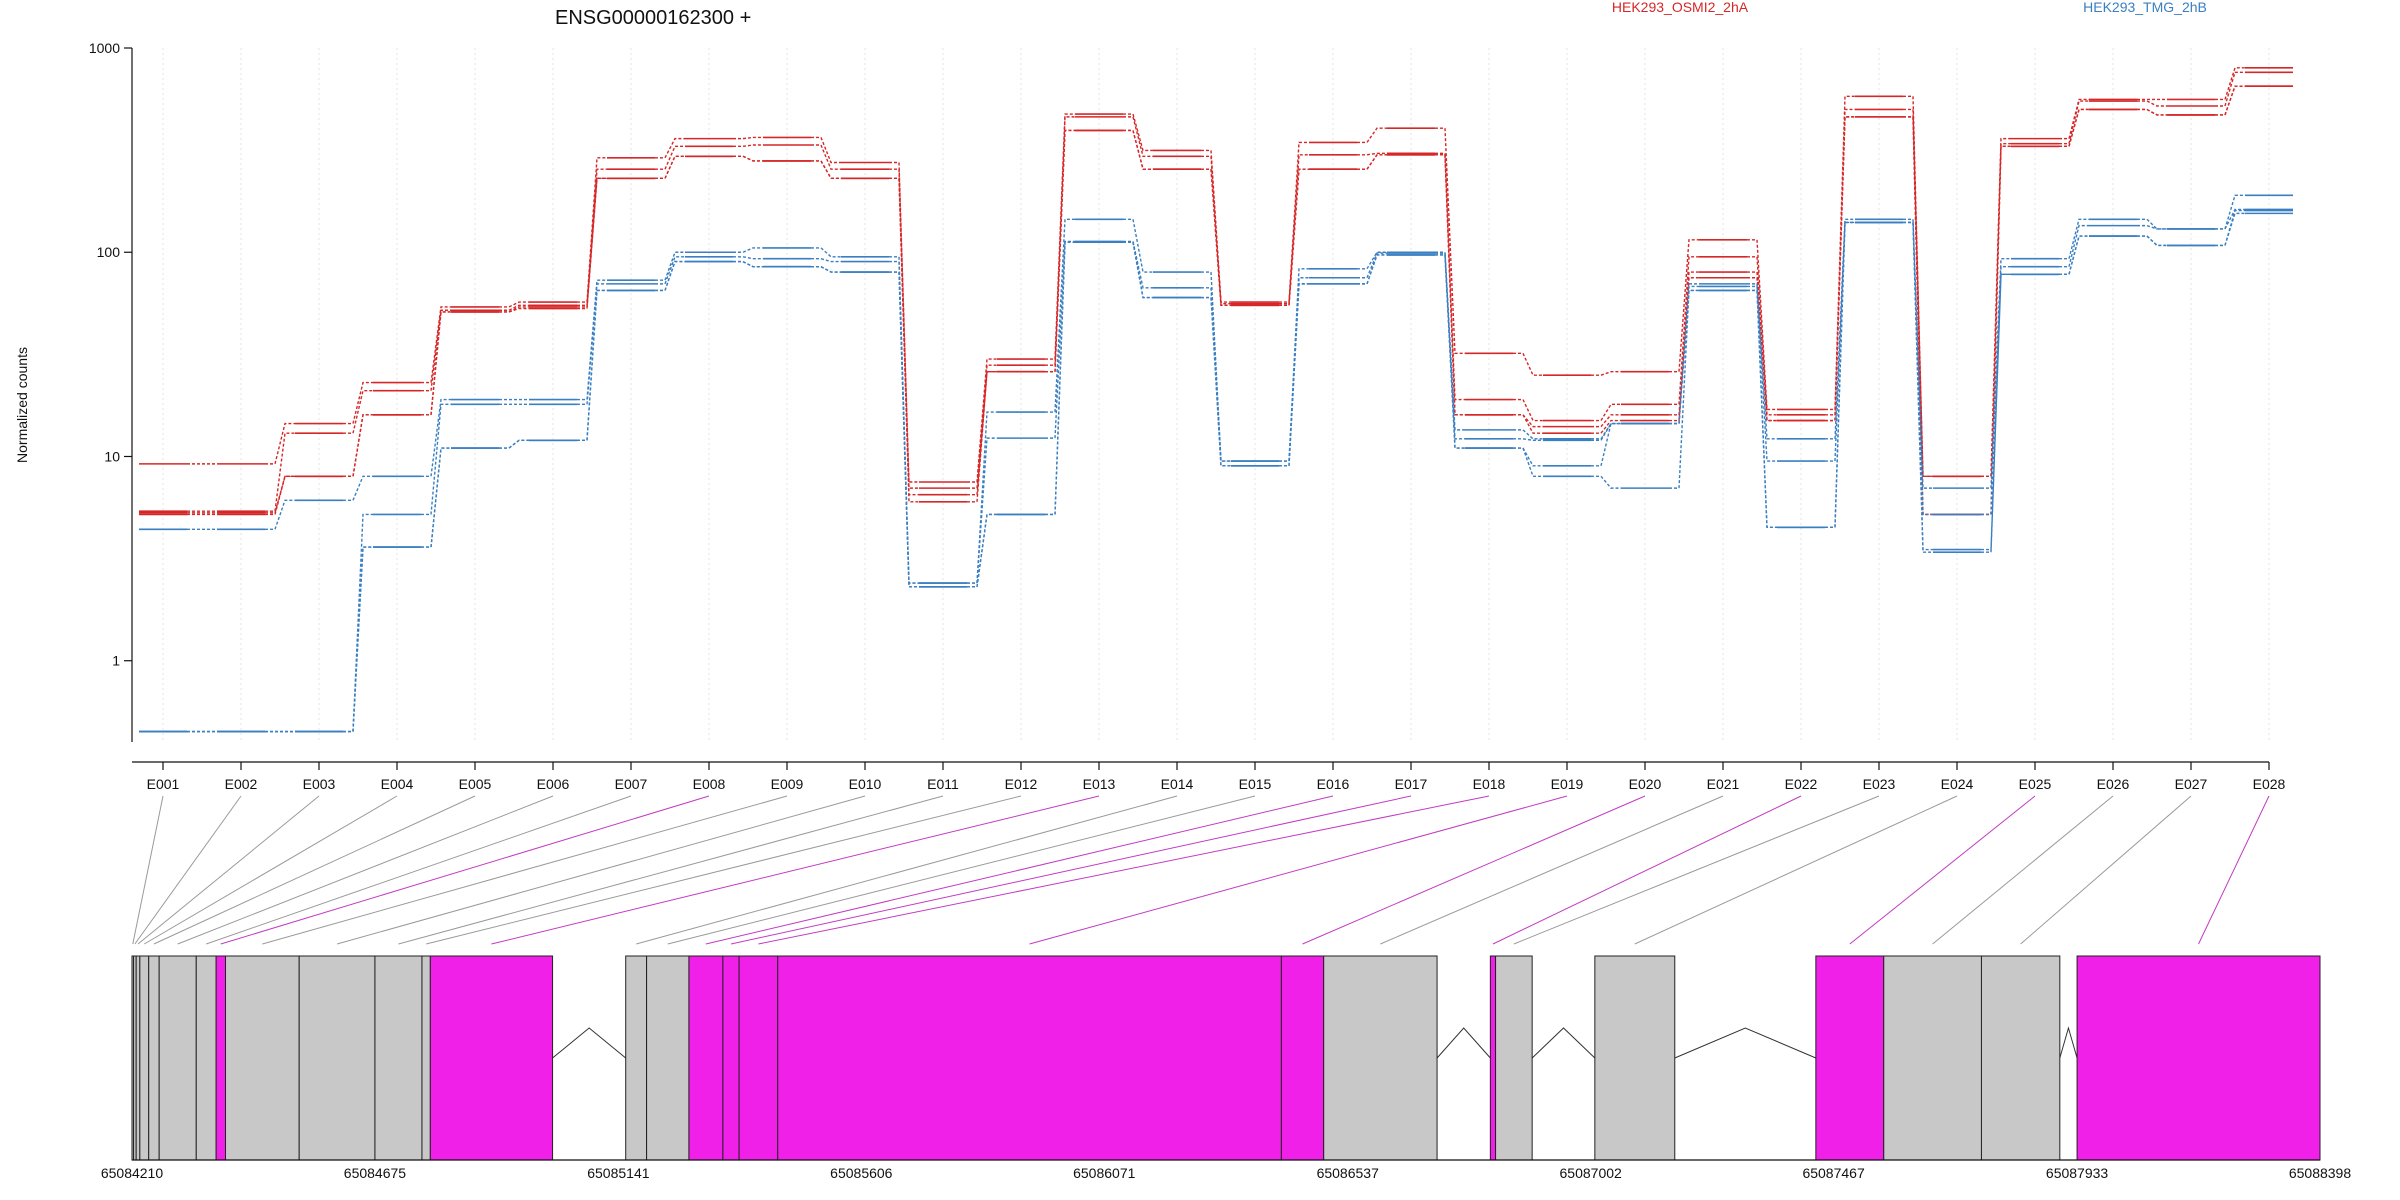 The height and width of the screenshot is (1200, 2400). Describe the element at coordinates (111, 391) in the screenshot. I see `y-axis: 1 10 100 1000` at that location.